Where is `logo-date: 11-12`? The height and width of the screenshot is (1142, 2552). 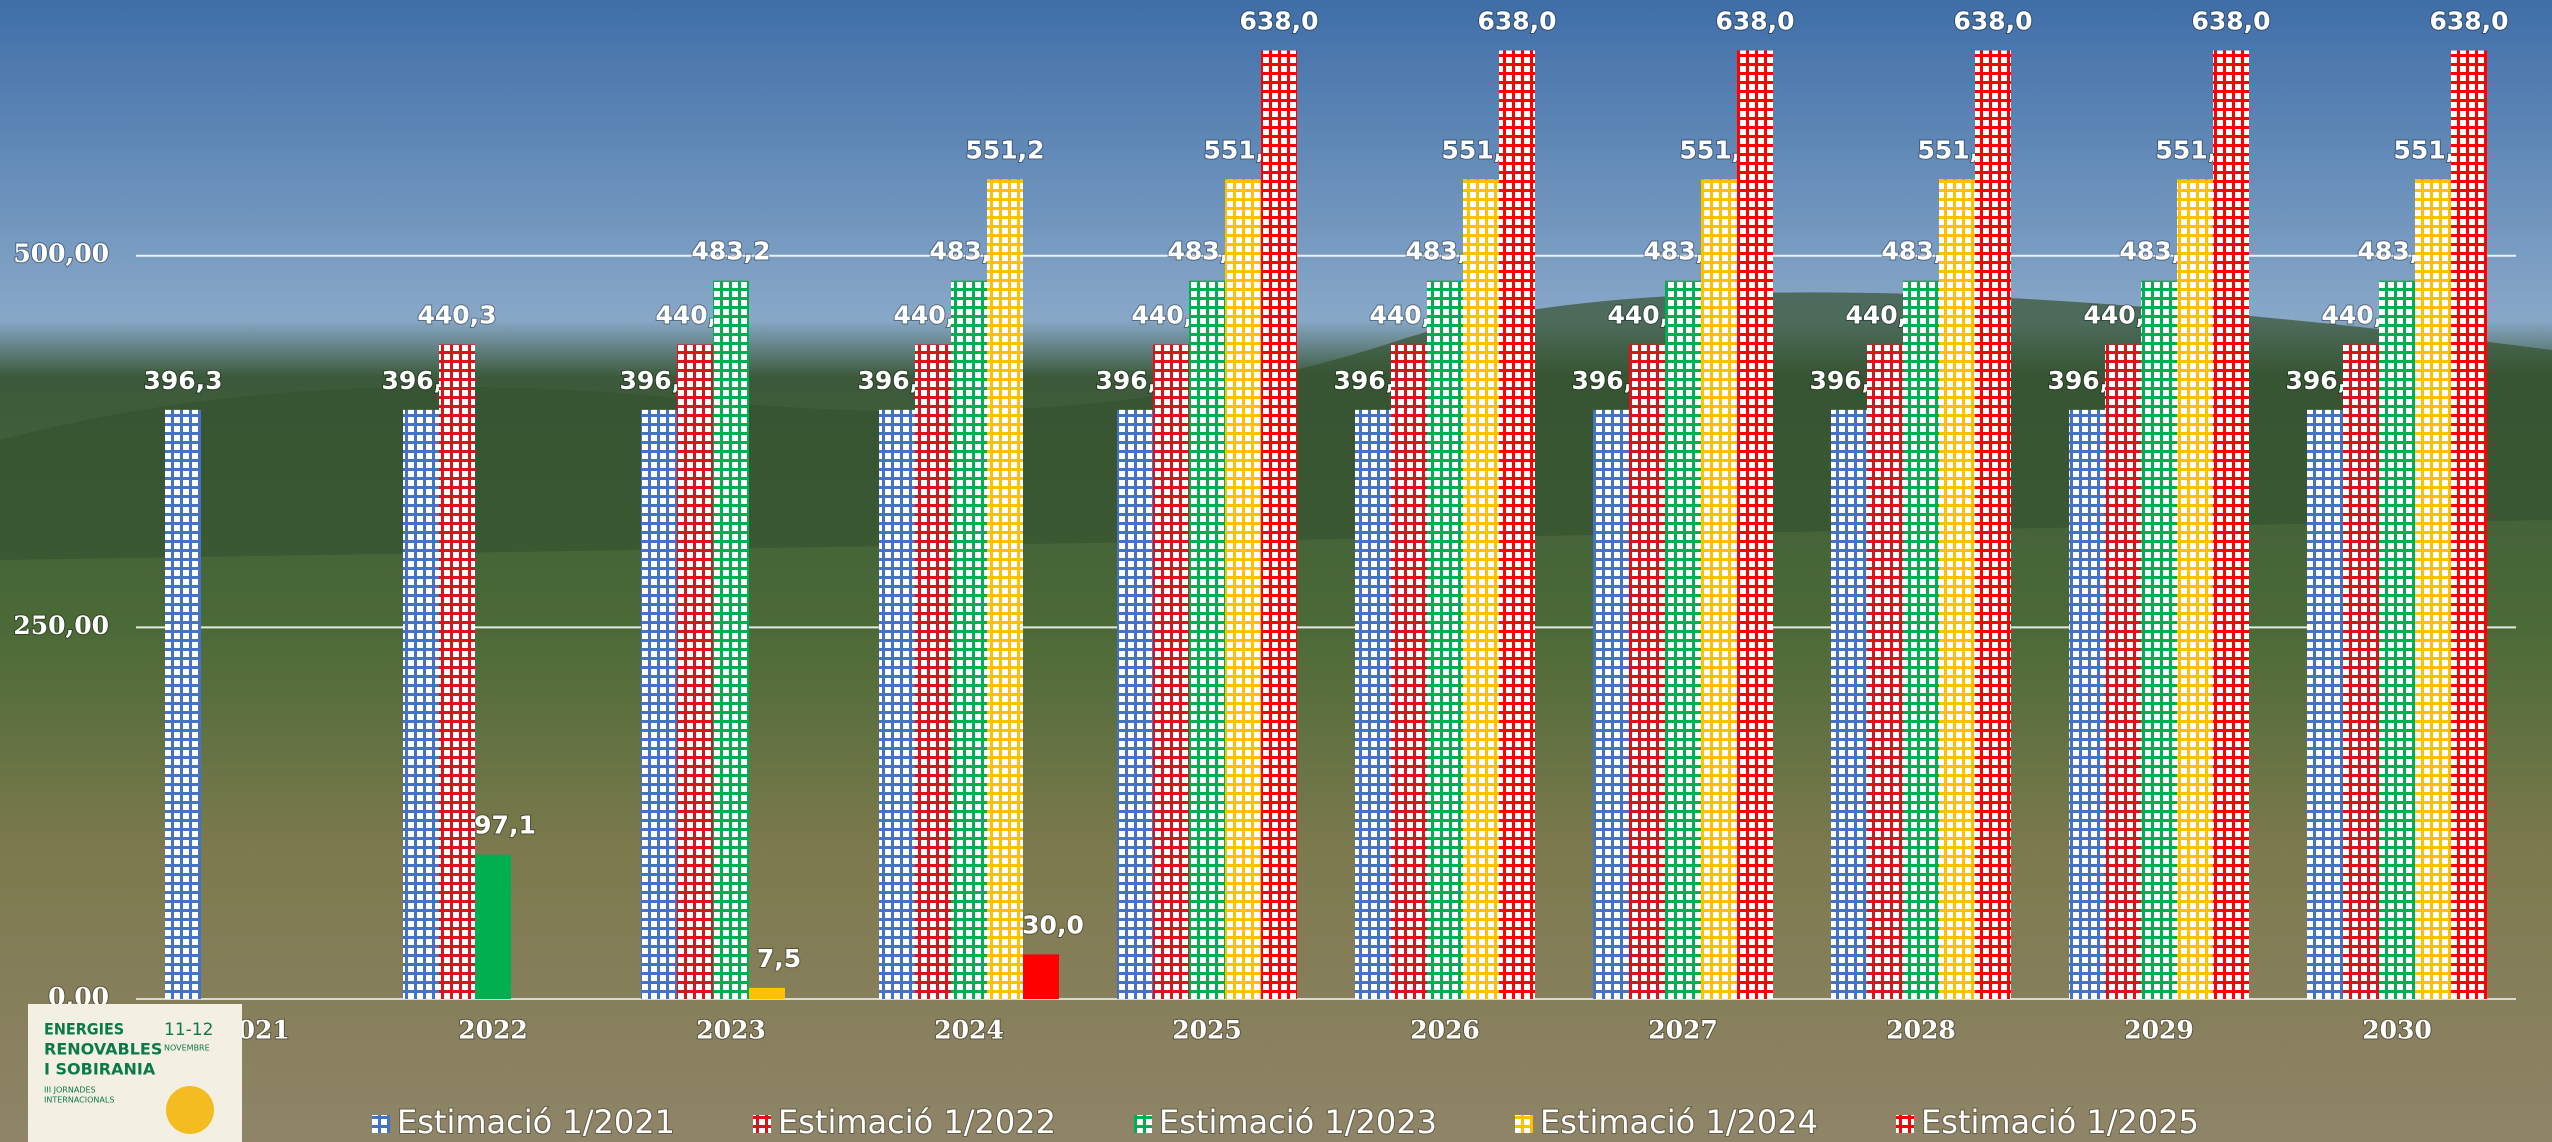
logo-date: 11-12 is located at coordinates (188, 1030).